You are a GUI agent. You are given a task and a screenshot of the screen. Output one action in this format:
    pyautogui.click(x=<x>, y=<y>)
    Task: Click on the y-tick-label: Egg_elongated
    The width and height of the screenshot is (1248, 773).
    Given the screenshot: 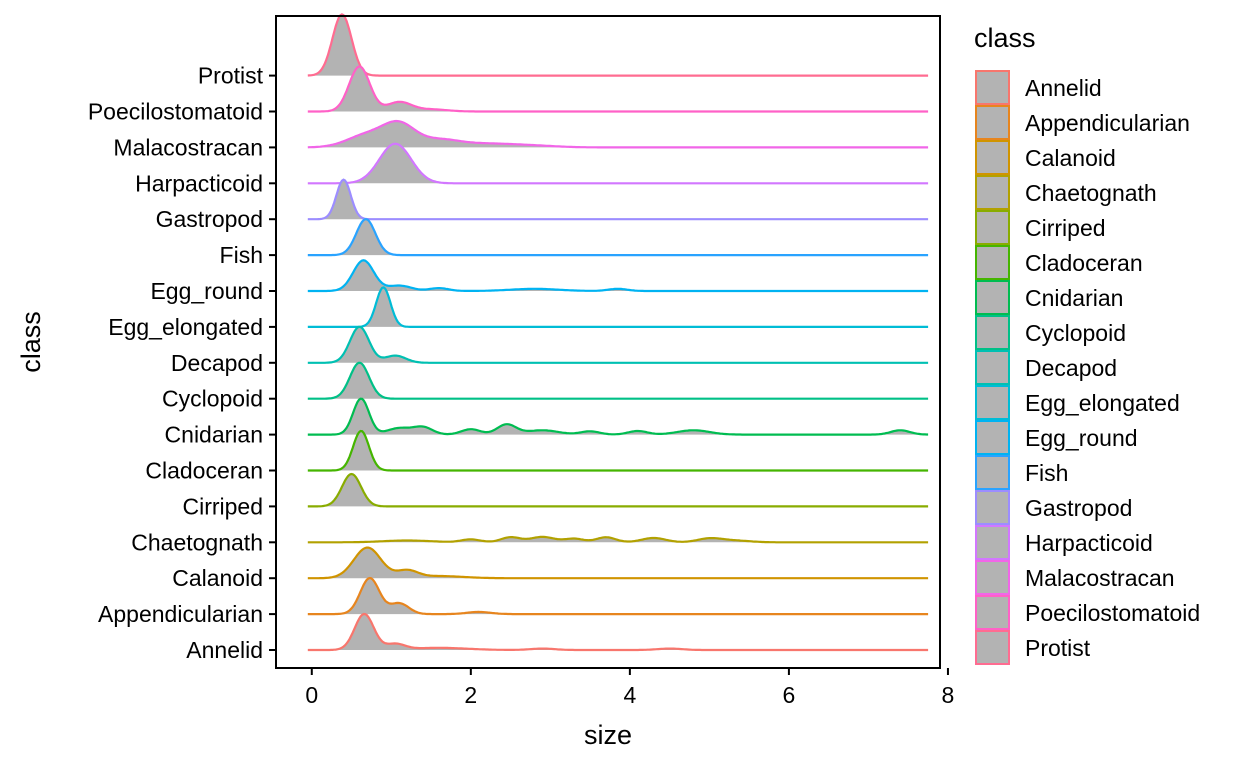 What is the action you would take?
    pyautogui.click(x=185, y=327)
    